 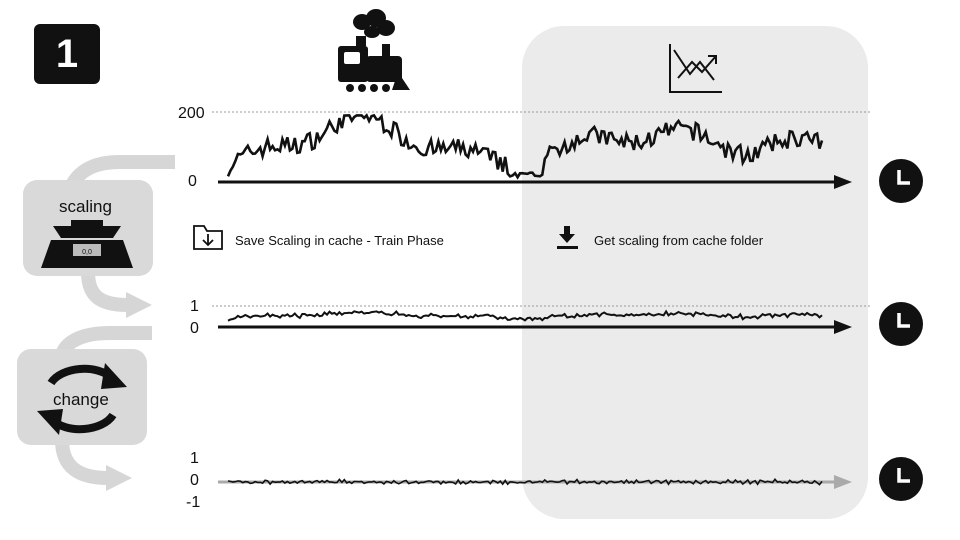 What do you see at coordinates (192, 181) in the screenshot?
I see `tick-raw-zero: 0` at bounding box center [192, 181].